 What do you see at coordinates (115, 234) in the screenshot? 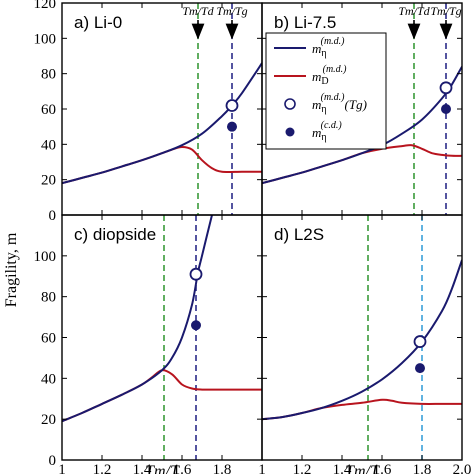
I see `panel-label: c) diopside` at bounding box center [115, 234].